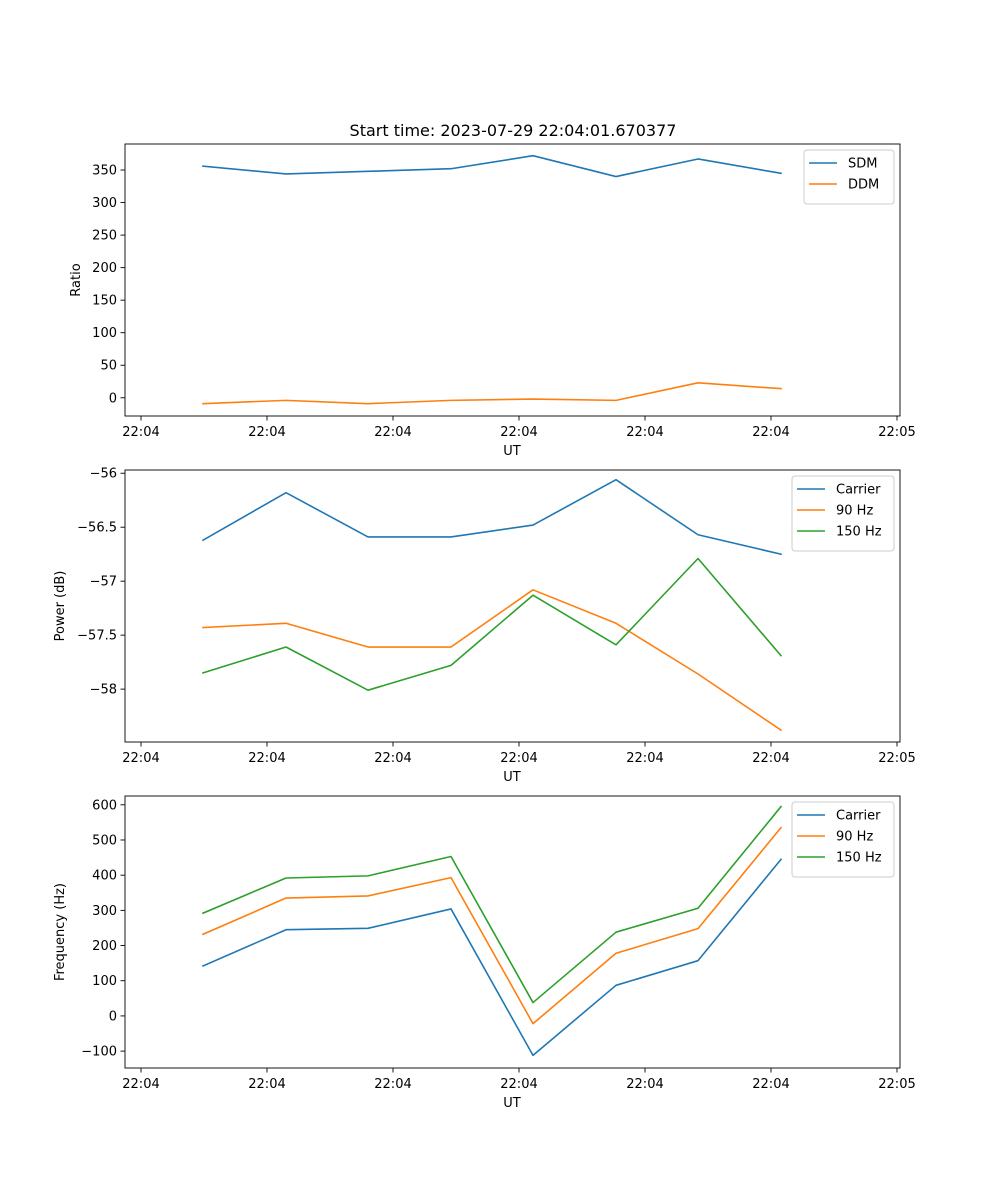 The width and height of the screenshot is (1000, 1200). Describe the element at coordinates (97, 636) in the screenshot. I see `y-tick-label: −57.5` at that location.